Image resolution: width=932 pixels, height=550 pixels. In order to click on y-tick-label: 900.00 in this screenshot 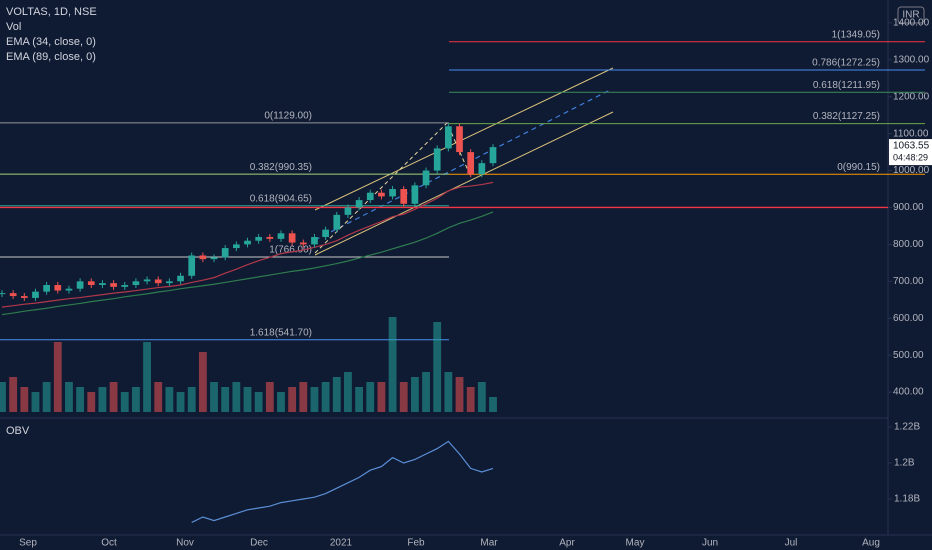, I will do `click(908, 207)`.